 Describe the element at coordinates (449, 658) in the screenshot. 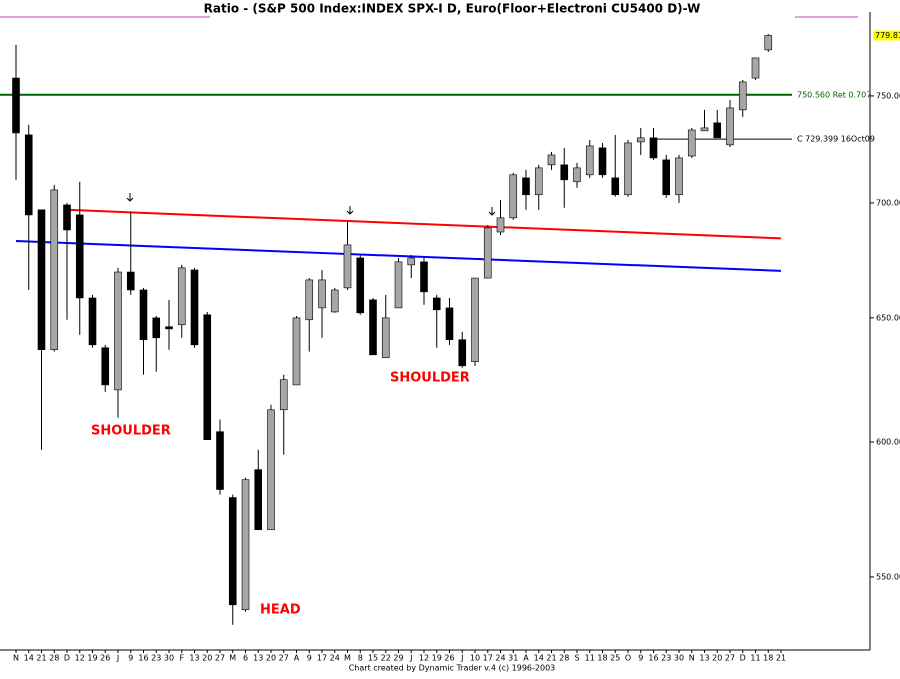

I see `x-tick-label: 26` at that location.